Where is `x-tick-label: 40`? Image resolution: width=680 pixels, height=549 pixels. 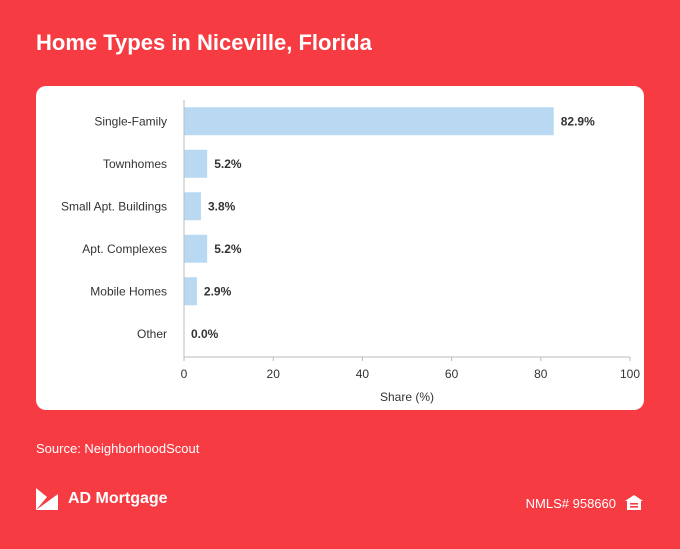
x-tick-label: 40 is located at coordinates (363, 374).